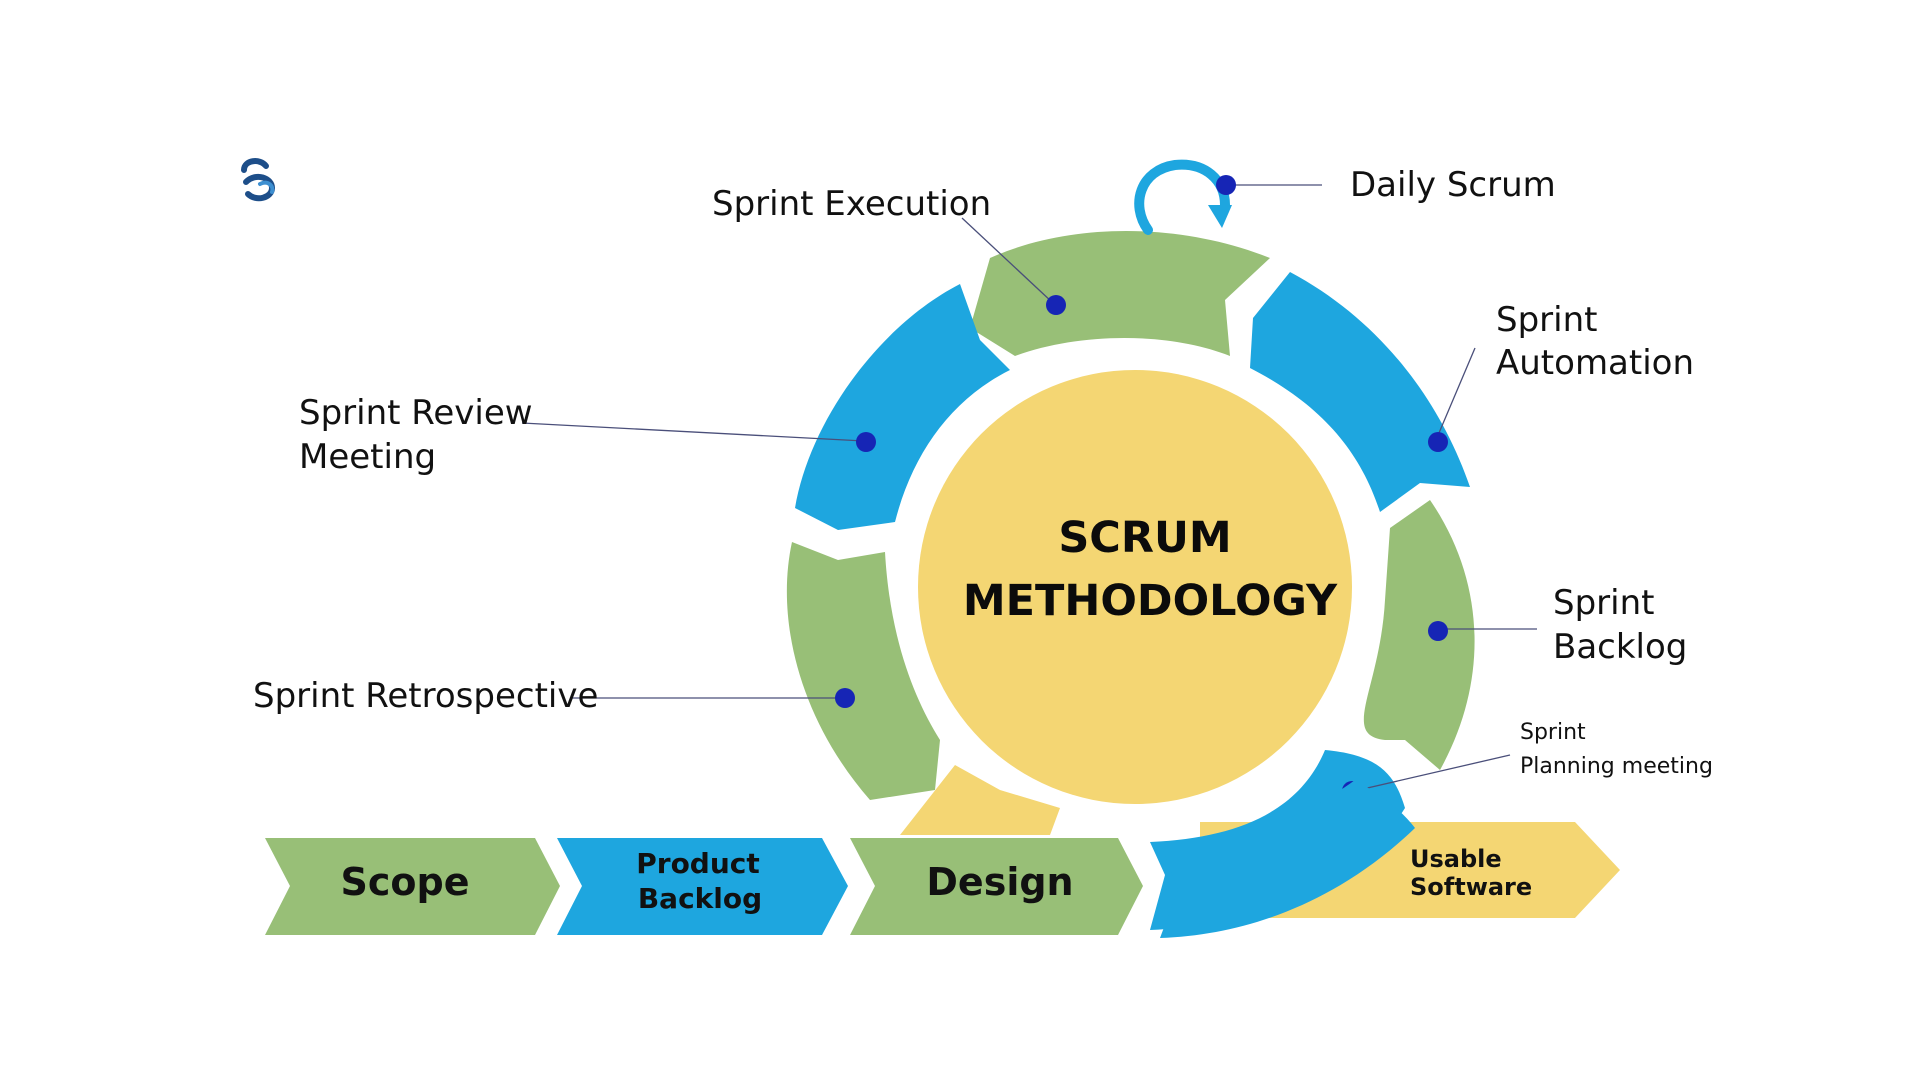 The height and width of the screenshot is (1080, 1920). Describe the element at coordinates (416, 413) in the screenshot. I see `label-sprint-review-1: Sprint Review` at that location.